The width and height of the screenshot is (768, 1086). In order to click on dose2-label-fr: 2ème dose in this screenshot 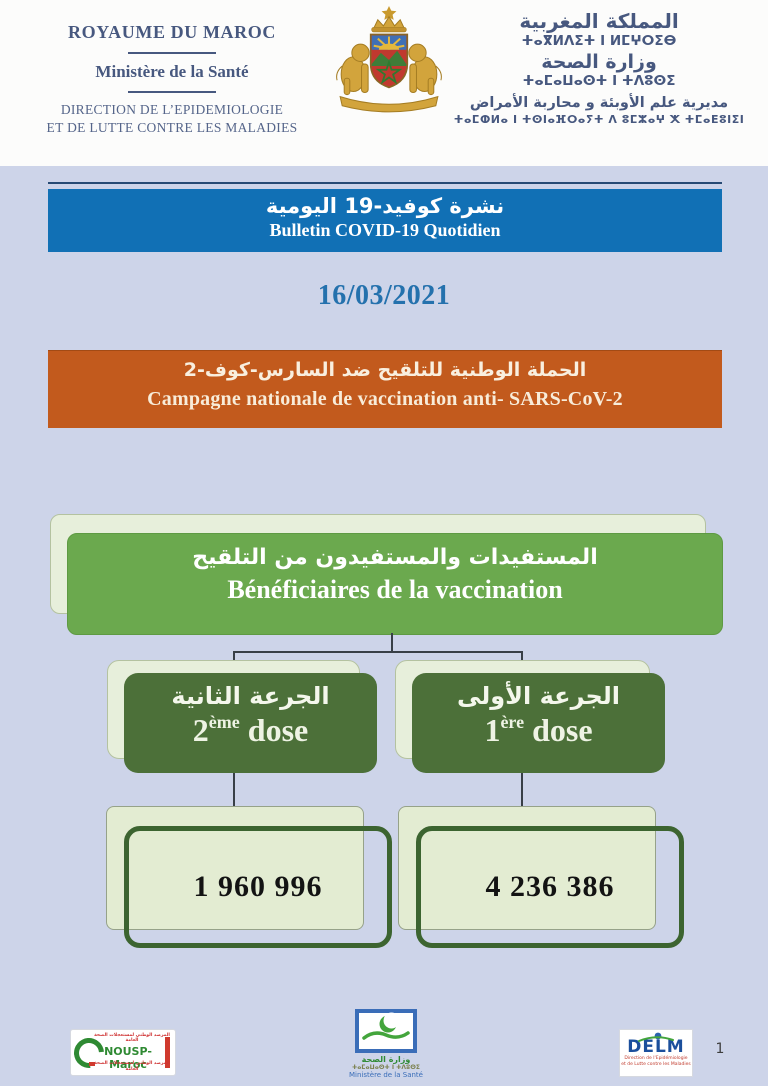, I will do `click(250, 730)`.